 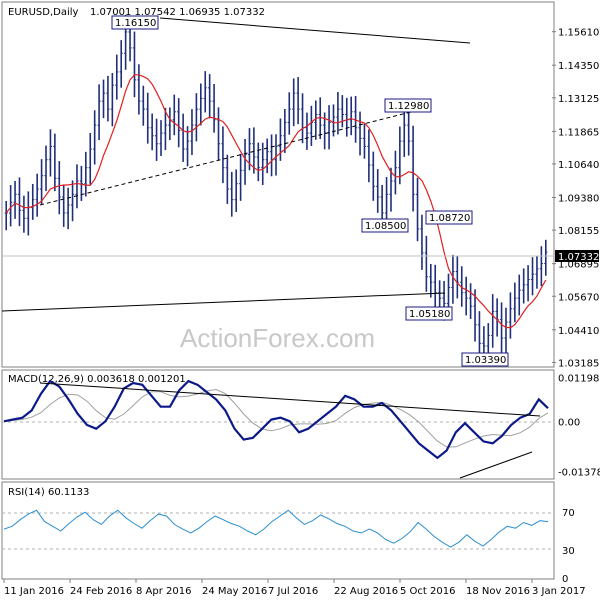 I want to click on annotation-label: 1.08720, so click(x=449, y=218).